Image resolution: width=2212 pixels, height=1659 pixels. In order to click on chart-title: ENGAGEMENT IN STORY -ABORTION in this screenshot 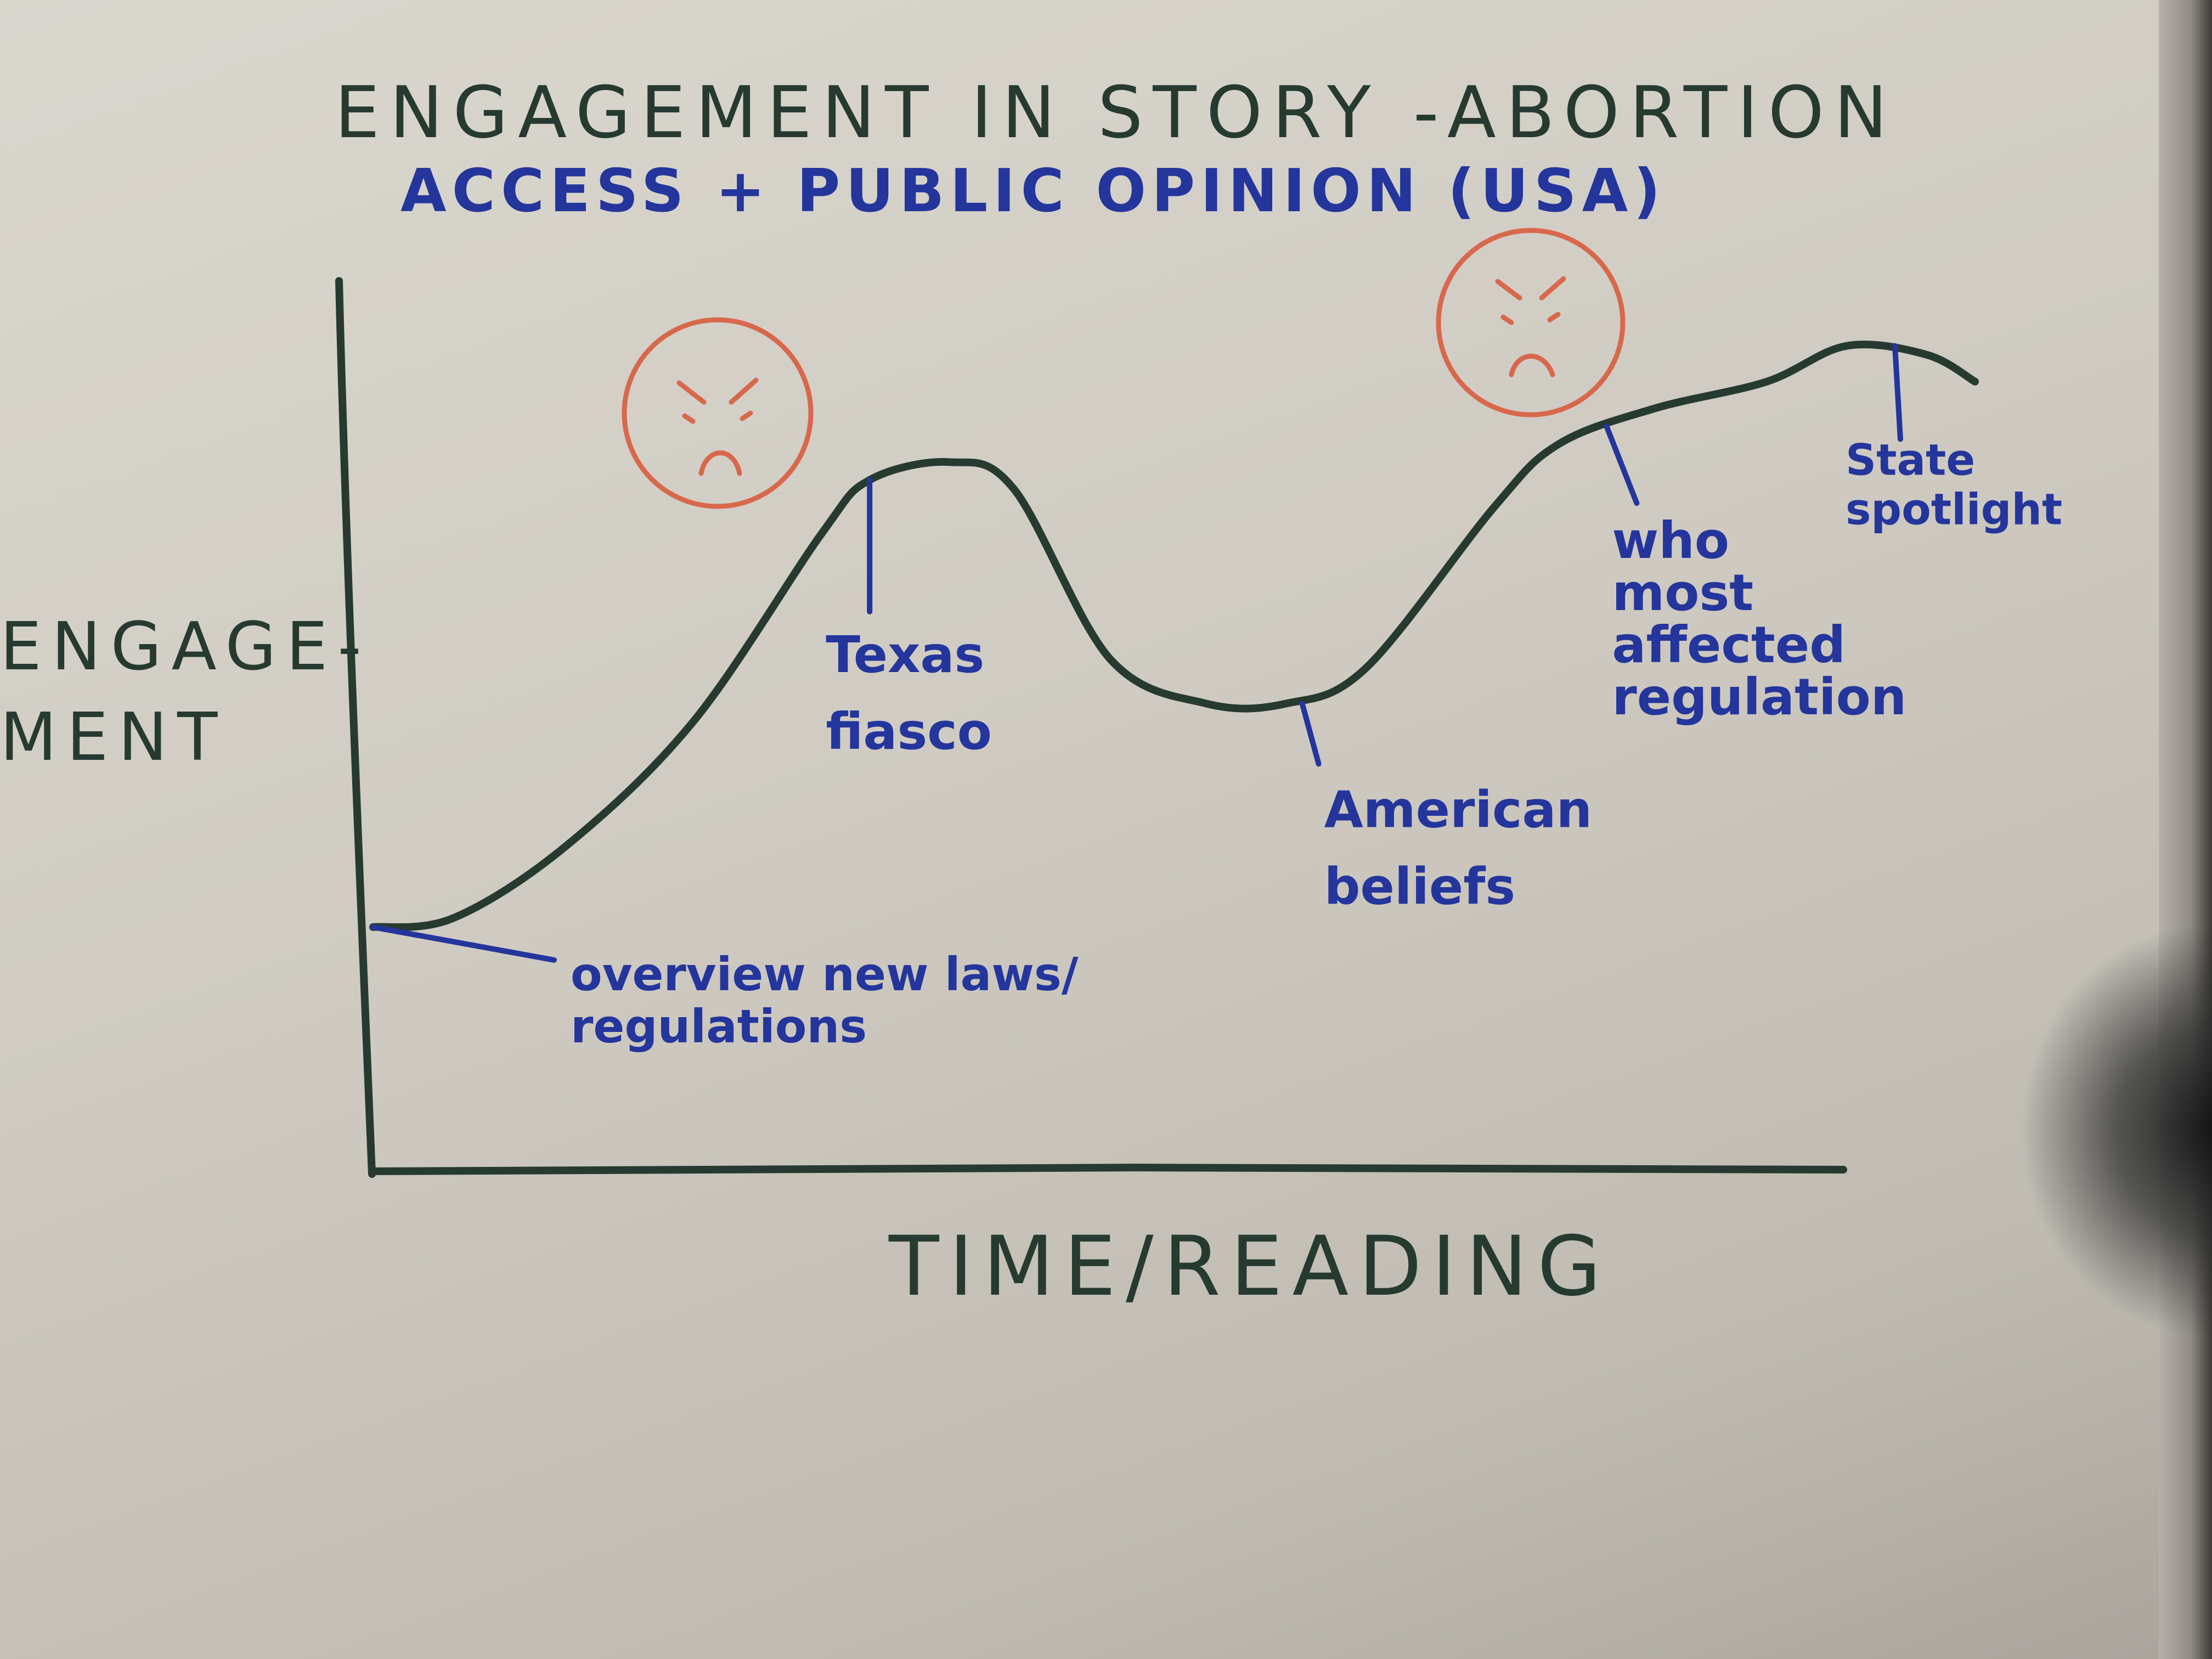, I will do `click(1116, 113)`.